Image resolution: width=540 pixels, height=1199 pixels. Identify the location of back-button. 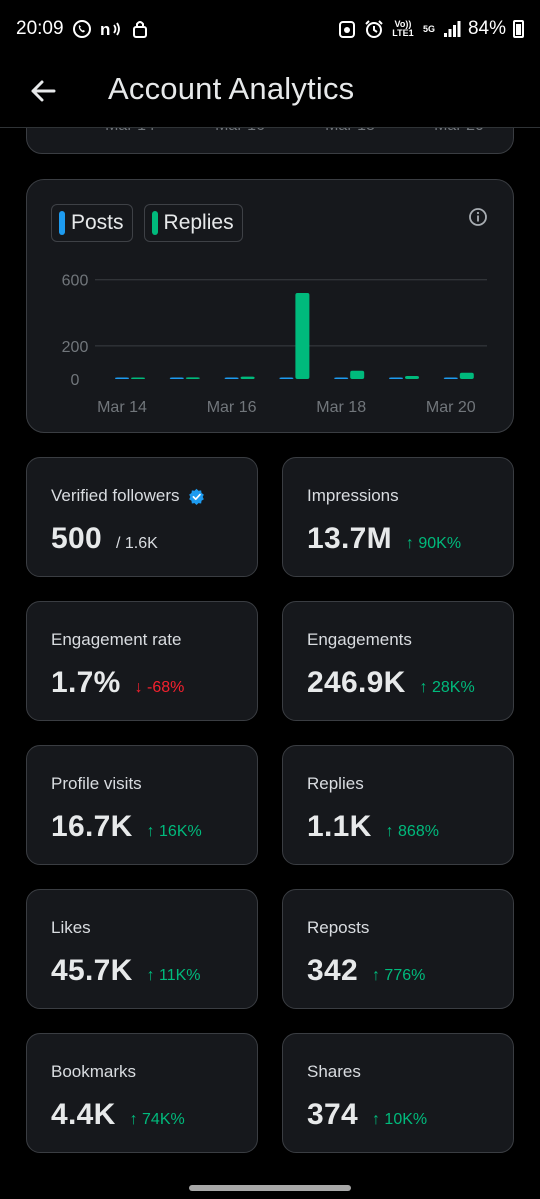
(43, 91).